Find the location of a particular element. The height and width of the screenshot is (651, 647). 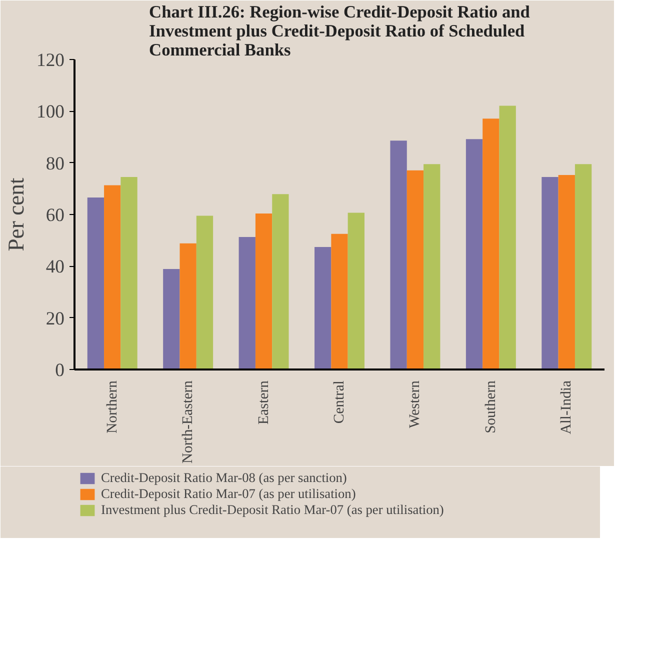

y-tick-label: 20 is located at coordinates (55, 319).